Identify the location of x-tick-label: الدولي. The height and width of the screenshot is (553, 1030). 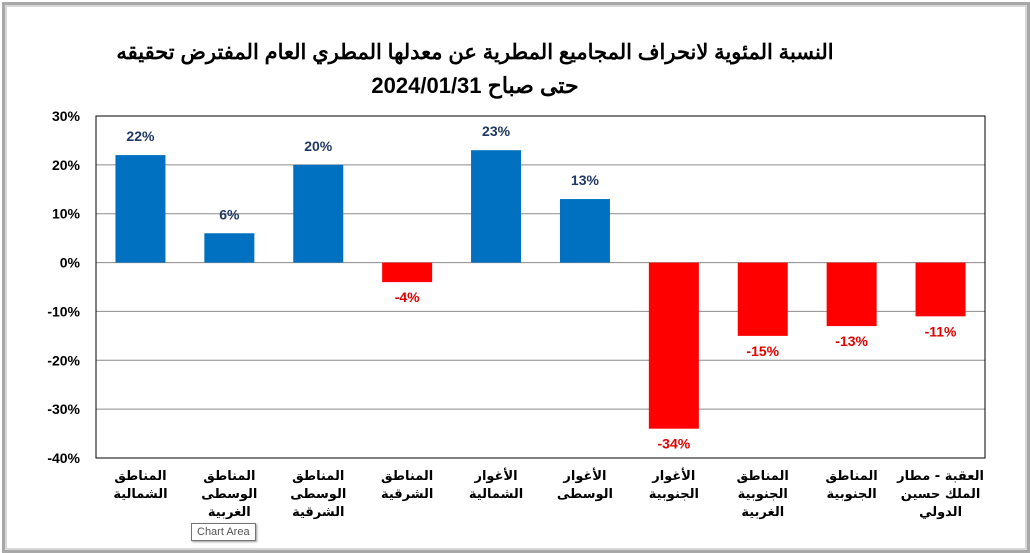
(940, 512).